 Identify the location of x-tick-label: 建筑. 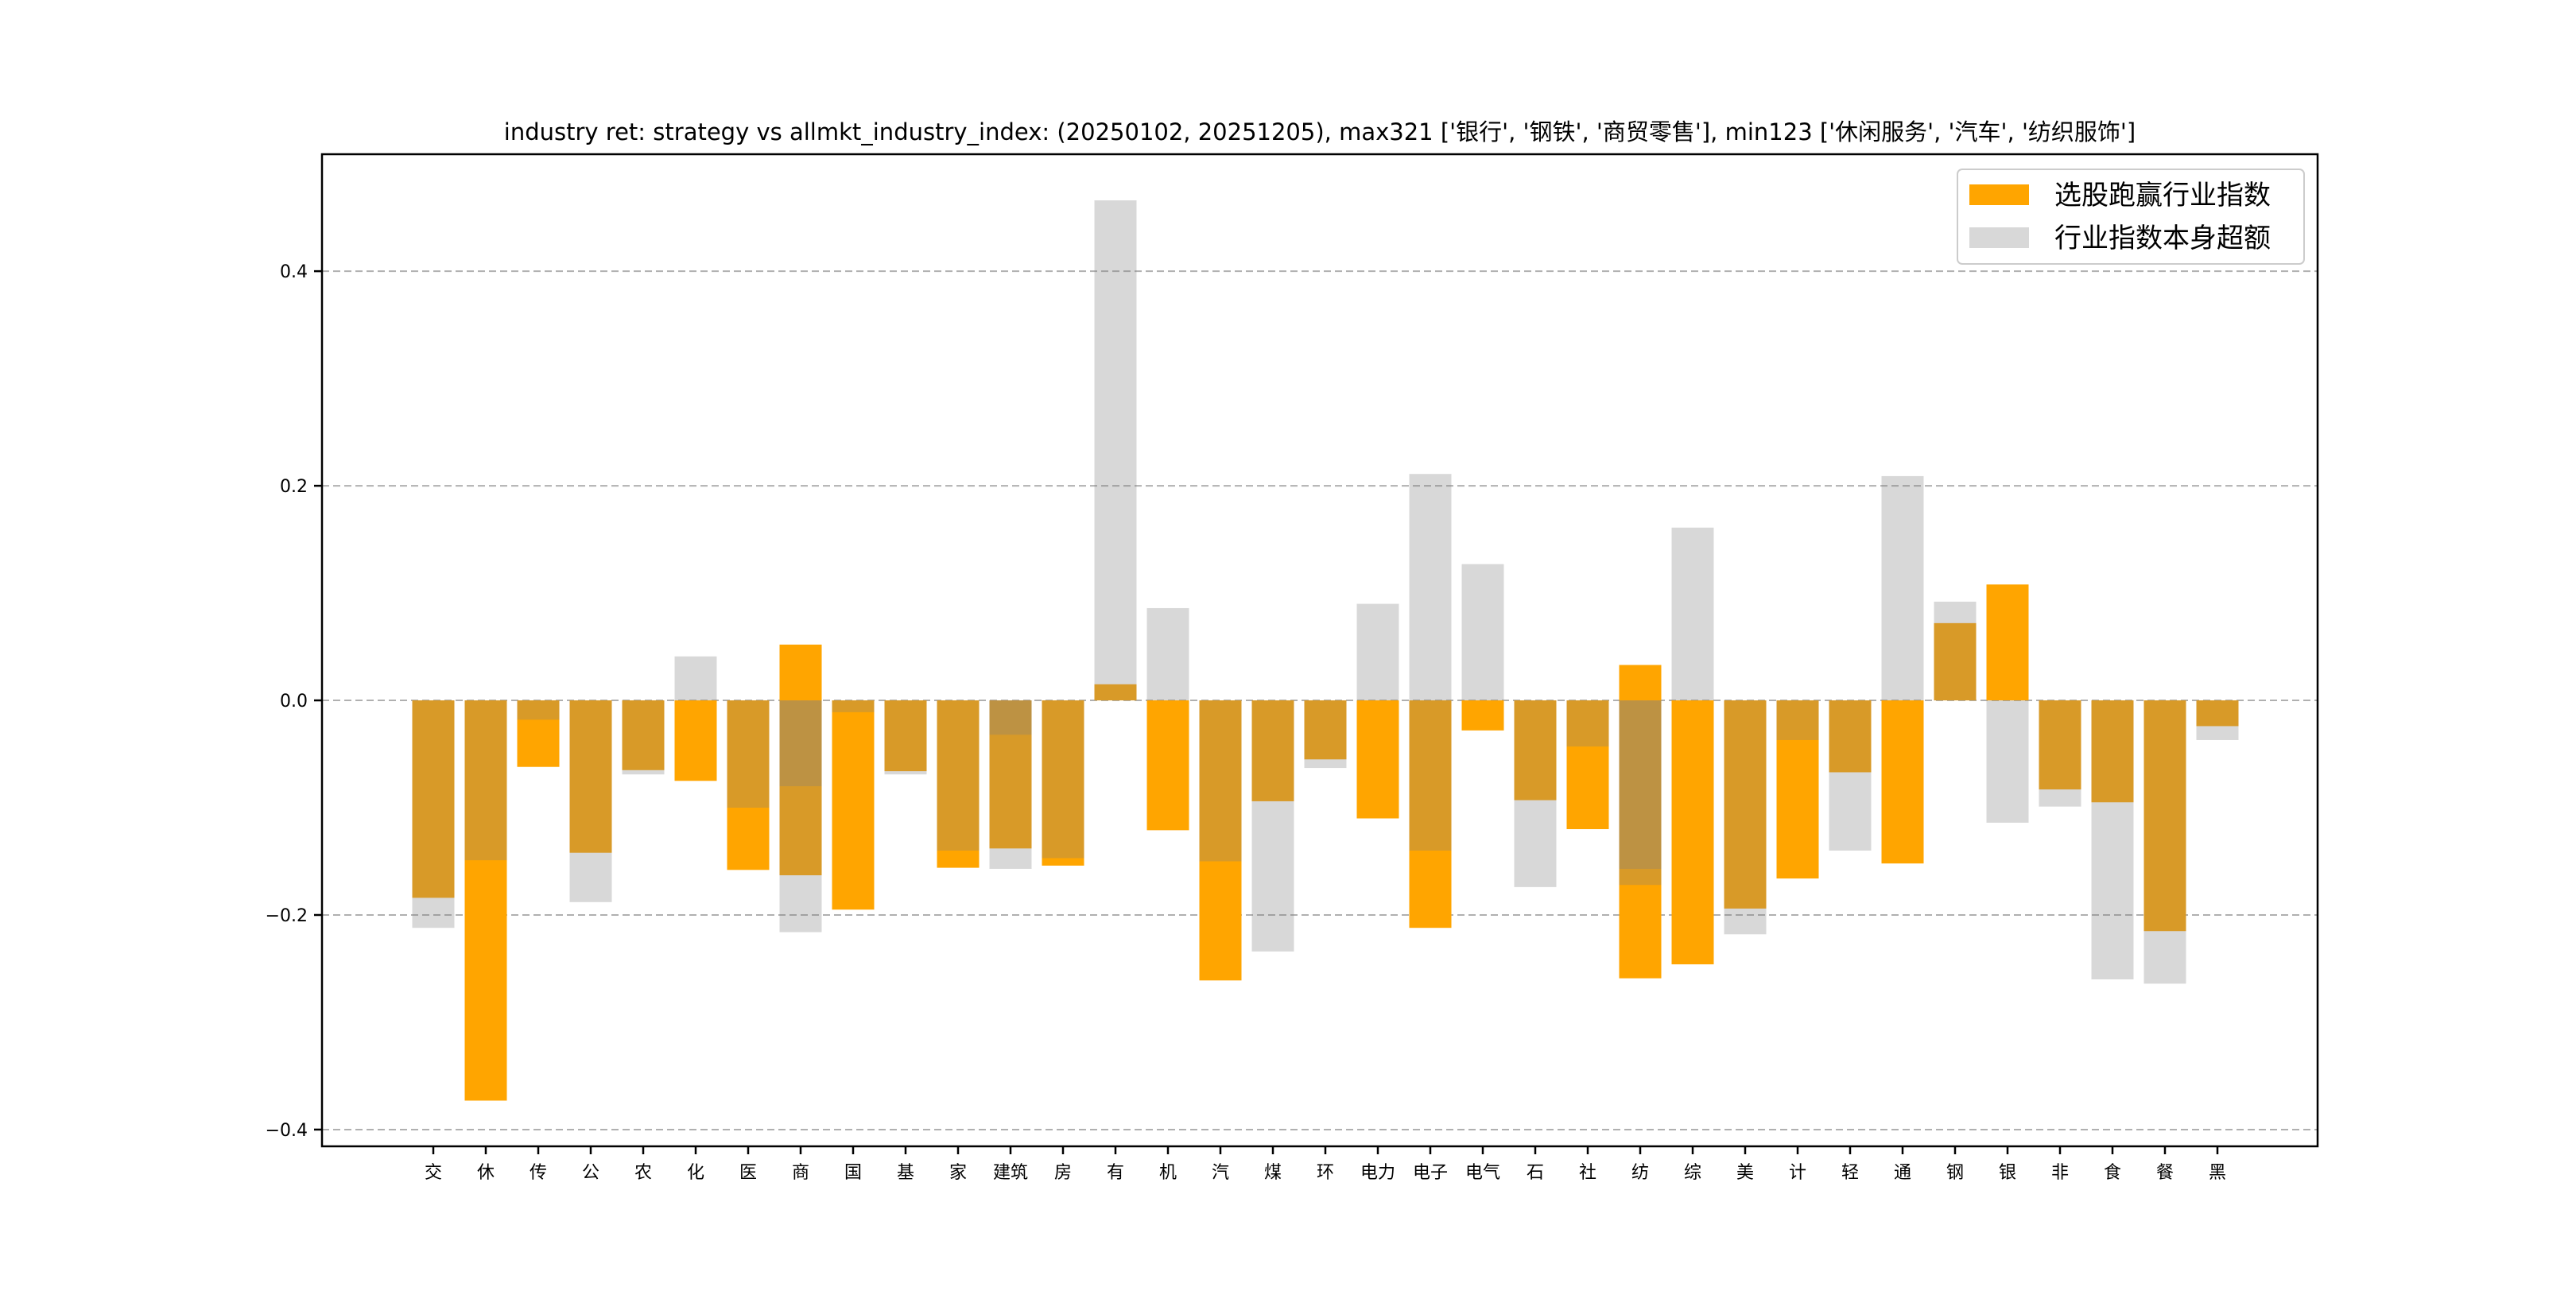
(1010, 1173).